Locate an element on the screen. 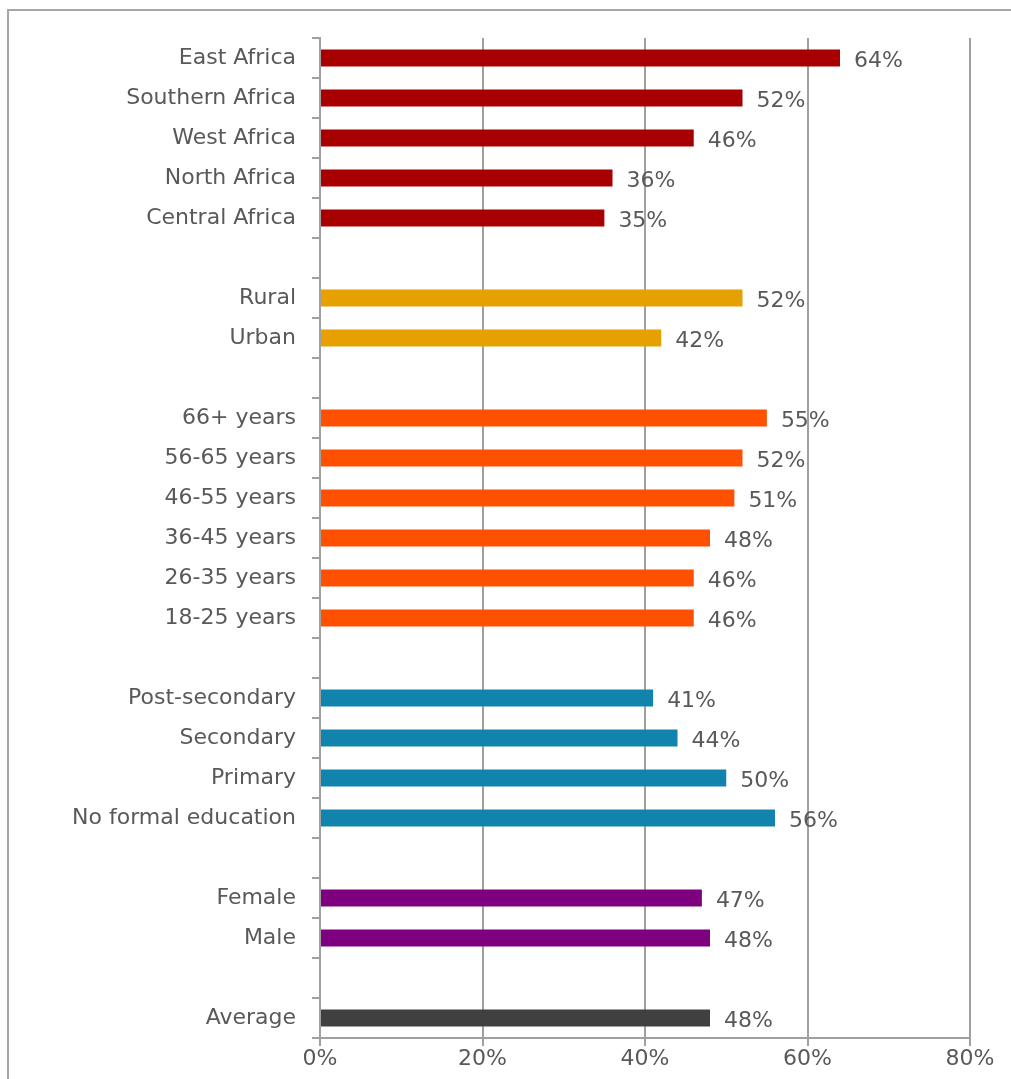 This screenshot has height=1079, width=1011. y-tick-label: 56-65 years is located at coordinates (230, 456).